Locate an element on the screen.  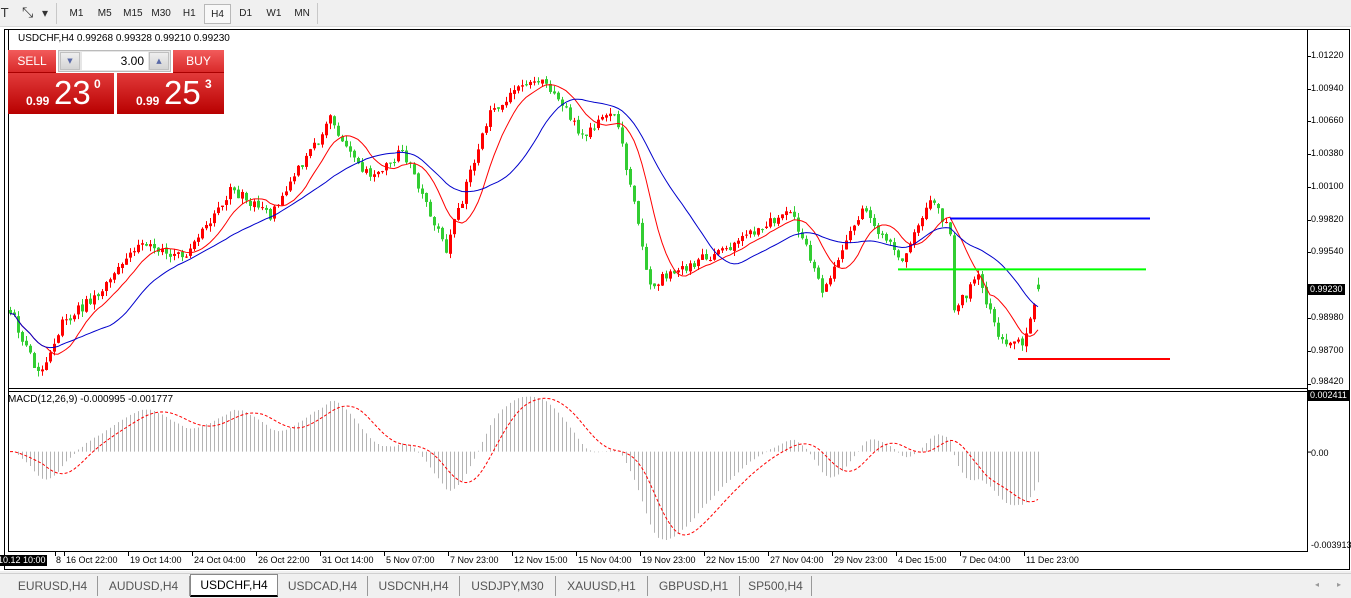
tab-usdcnh-h4: USDCNH,H4 is located at coordinates (414, 586).